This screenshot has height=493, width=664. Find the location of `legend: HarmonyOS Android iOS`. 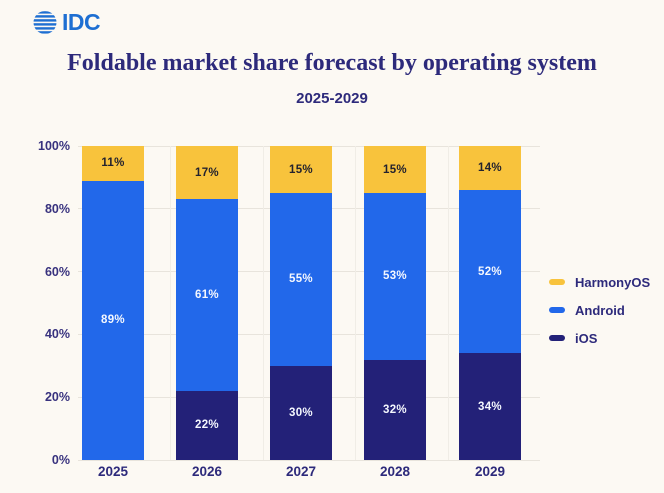

legend: HarmonyOS Android iOS is located at coordinates (599, 310).